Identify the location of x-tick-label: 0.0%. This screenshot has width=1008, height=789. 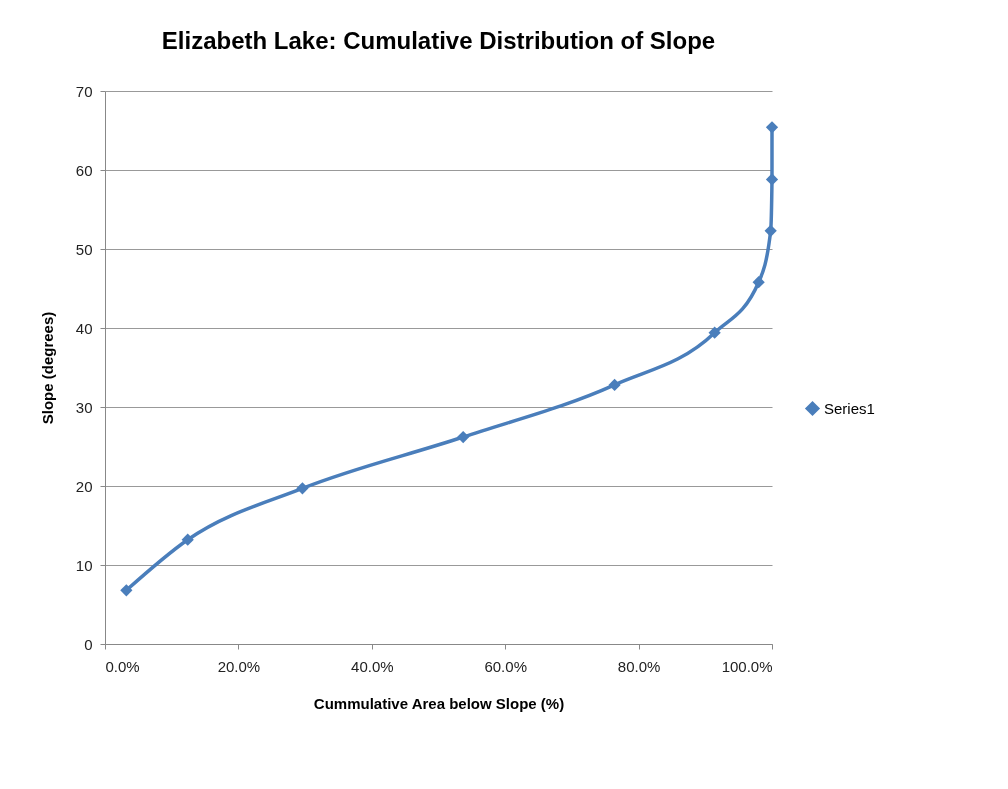
(122, 666).